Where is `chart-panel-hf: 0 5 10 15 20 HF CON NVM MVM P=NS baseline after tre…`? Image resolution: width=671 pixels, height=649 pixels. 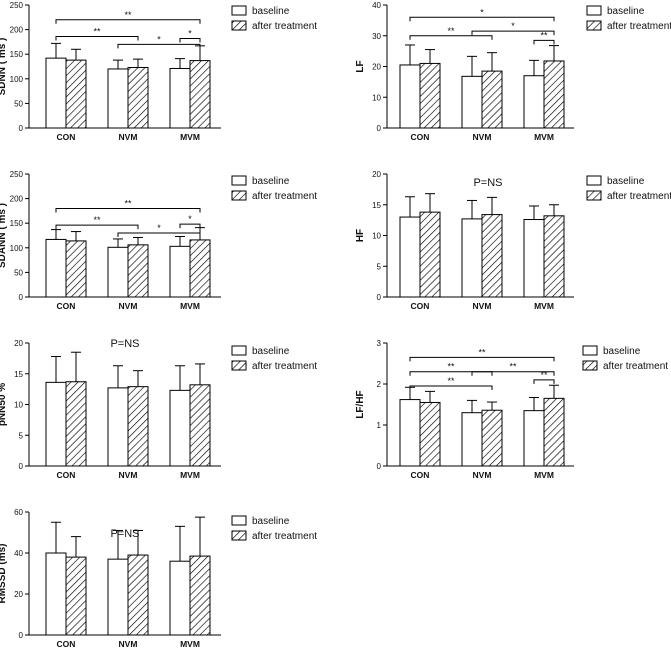
chart-panel-hf: 0 5 10 15 20 HF CON NVM MVM P=NS baseline after tre… is located at coordinates (513, 240).